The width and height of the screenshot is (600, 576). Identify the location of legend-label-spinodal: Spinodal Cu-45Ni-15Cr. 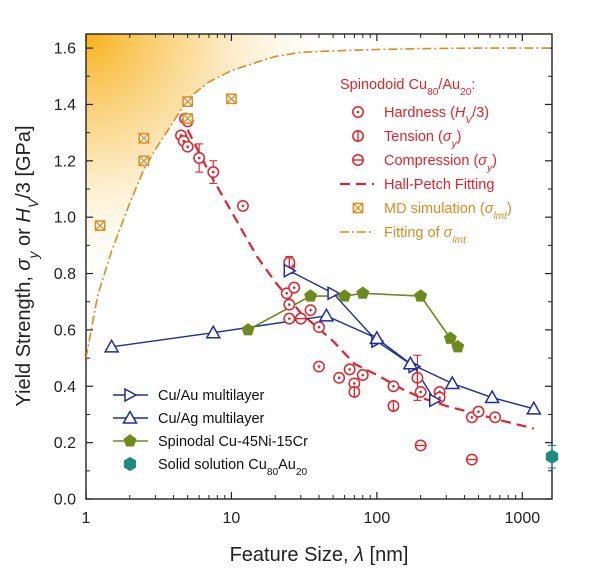
(233, 442).